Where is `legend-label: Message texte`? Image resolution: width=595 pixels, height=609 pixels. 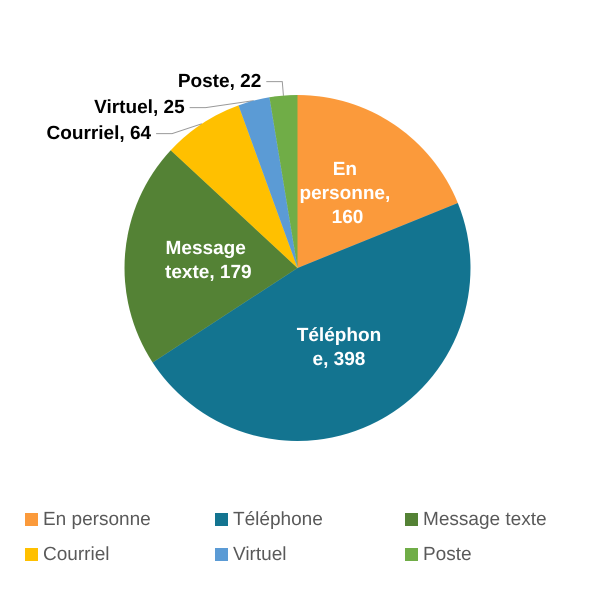 legend-label: Message texte is located at coordinates (485, 519).